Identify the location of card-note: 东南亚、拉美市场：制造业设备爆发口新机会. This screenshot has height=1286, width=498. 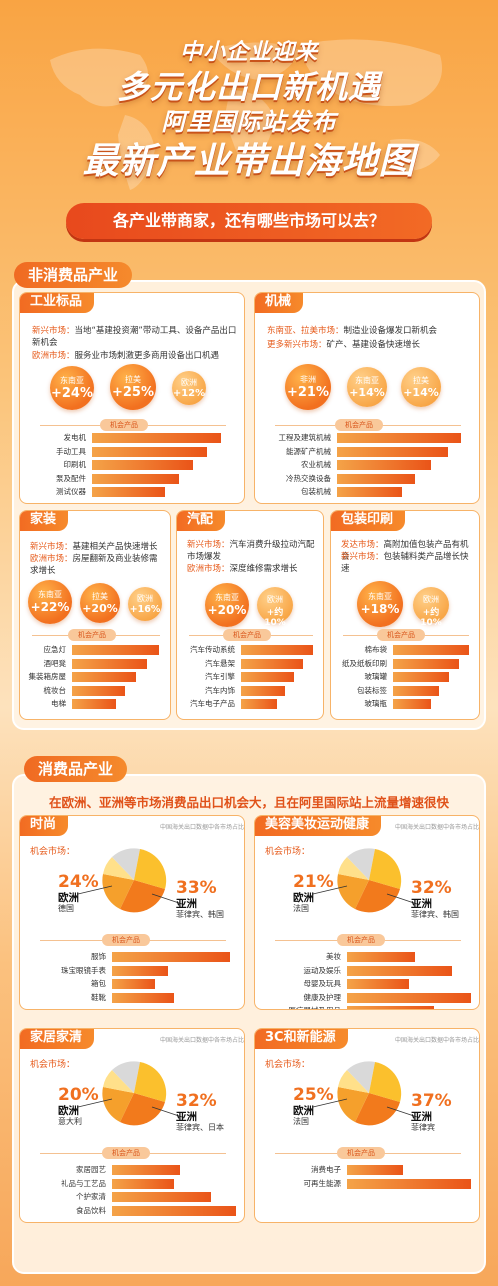
(352, 331).